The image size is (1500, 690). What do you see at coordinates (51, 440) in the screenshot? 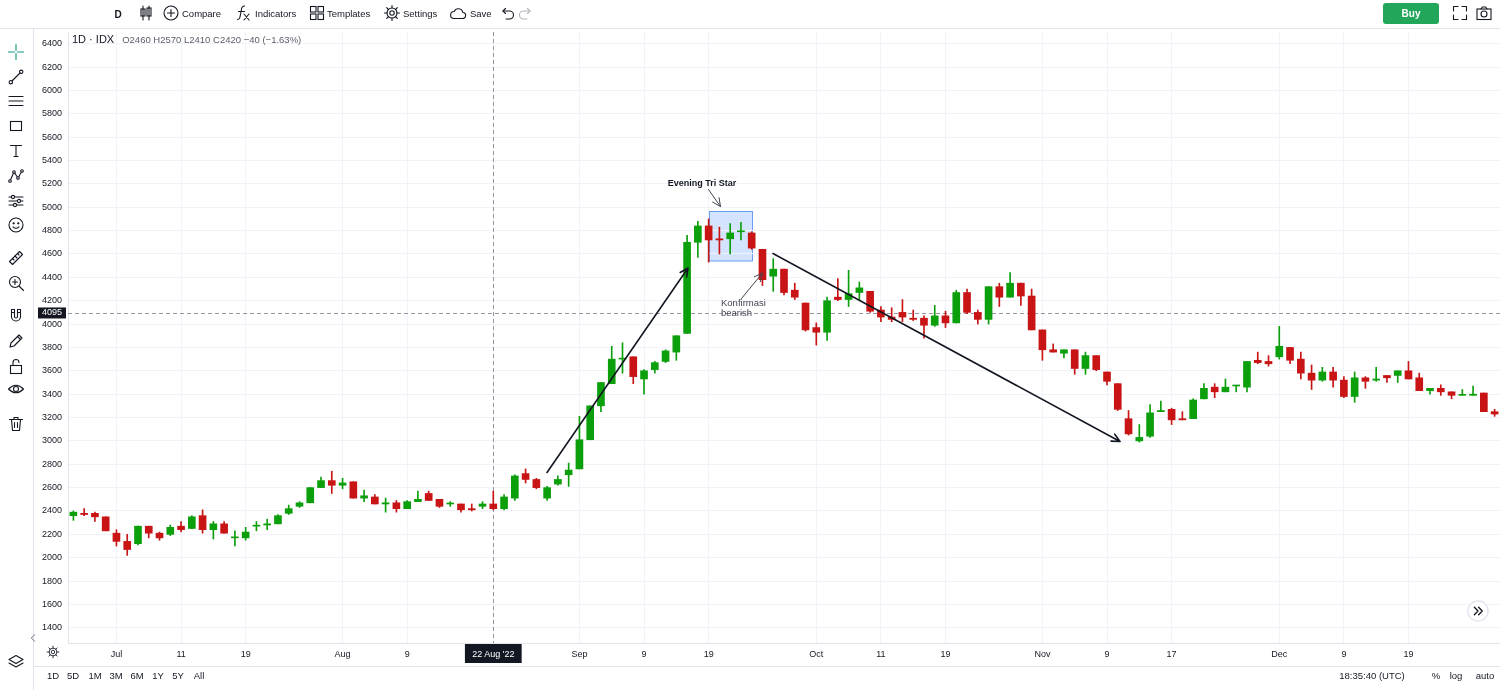
I see `y-tick-label: 3000` at bounding box center [51, 440].